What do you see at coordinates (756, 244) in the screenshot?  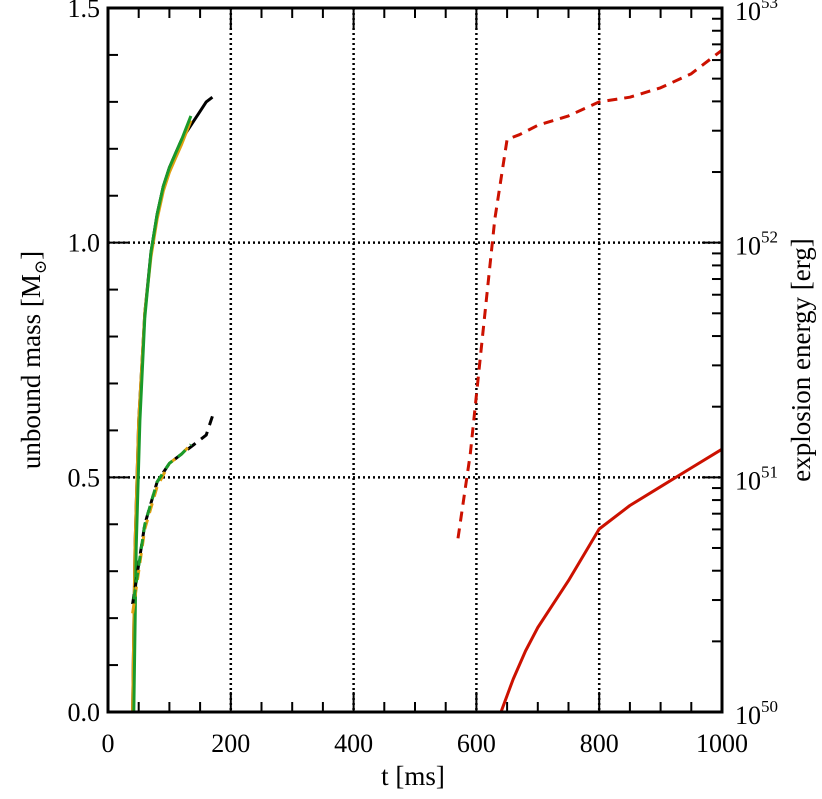 I see `y-tick-label-right: 1052` at bounding box center [756, 244].